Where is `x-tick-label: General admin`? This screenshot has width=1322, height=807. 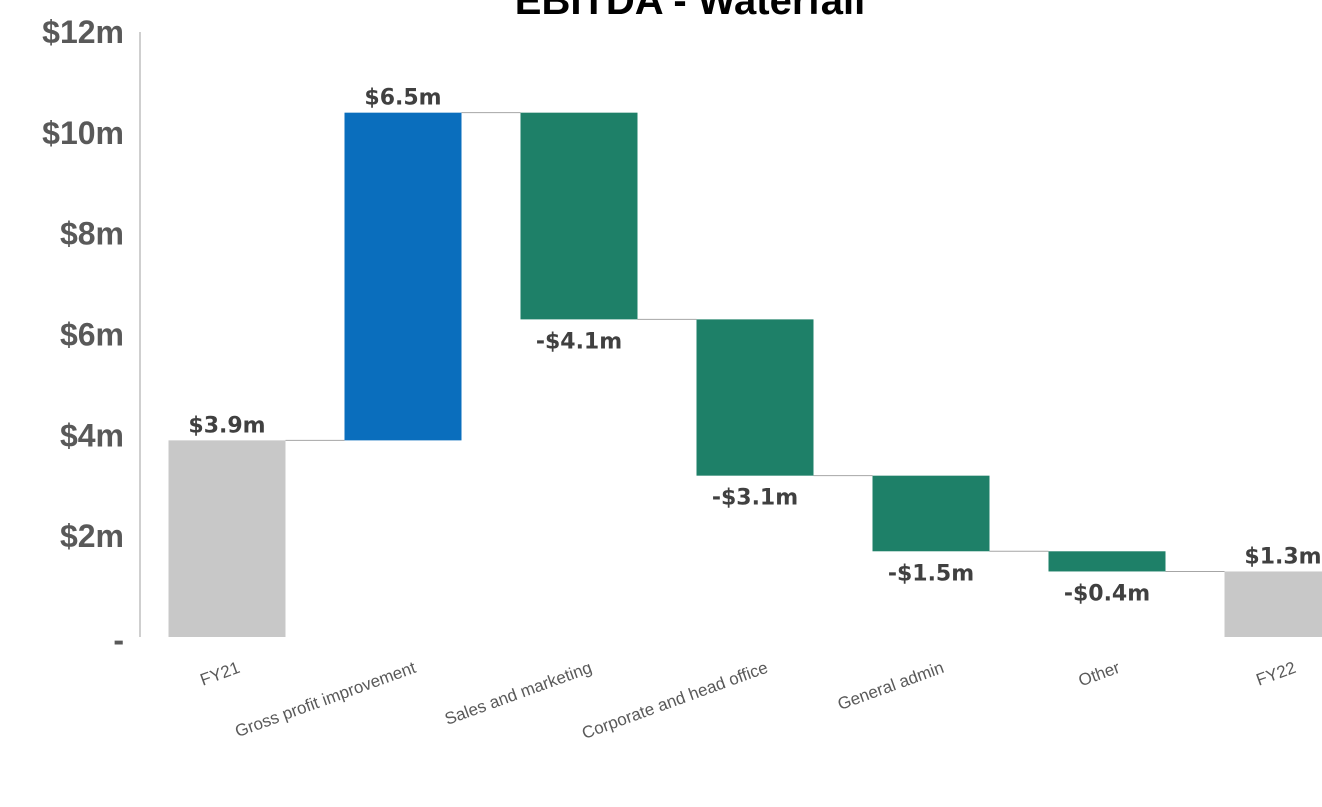 x-tick-label: General admin is located at coordinates (890, 686).